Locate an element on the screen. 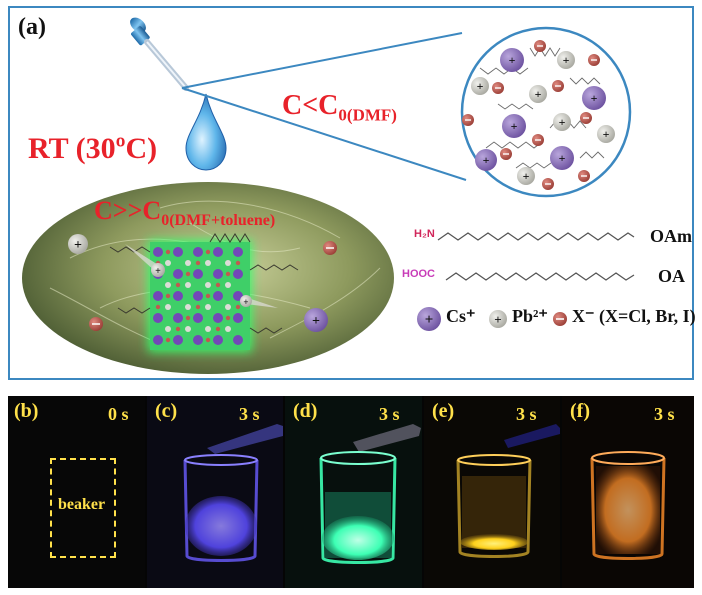 The width and height of the screenshot is (702, 595). beaker-outline-box is located at coordinates (83, 508).